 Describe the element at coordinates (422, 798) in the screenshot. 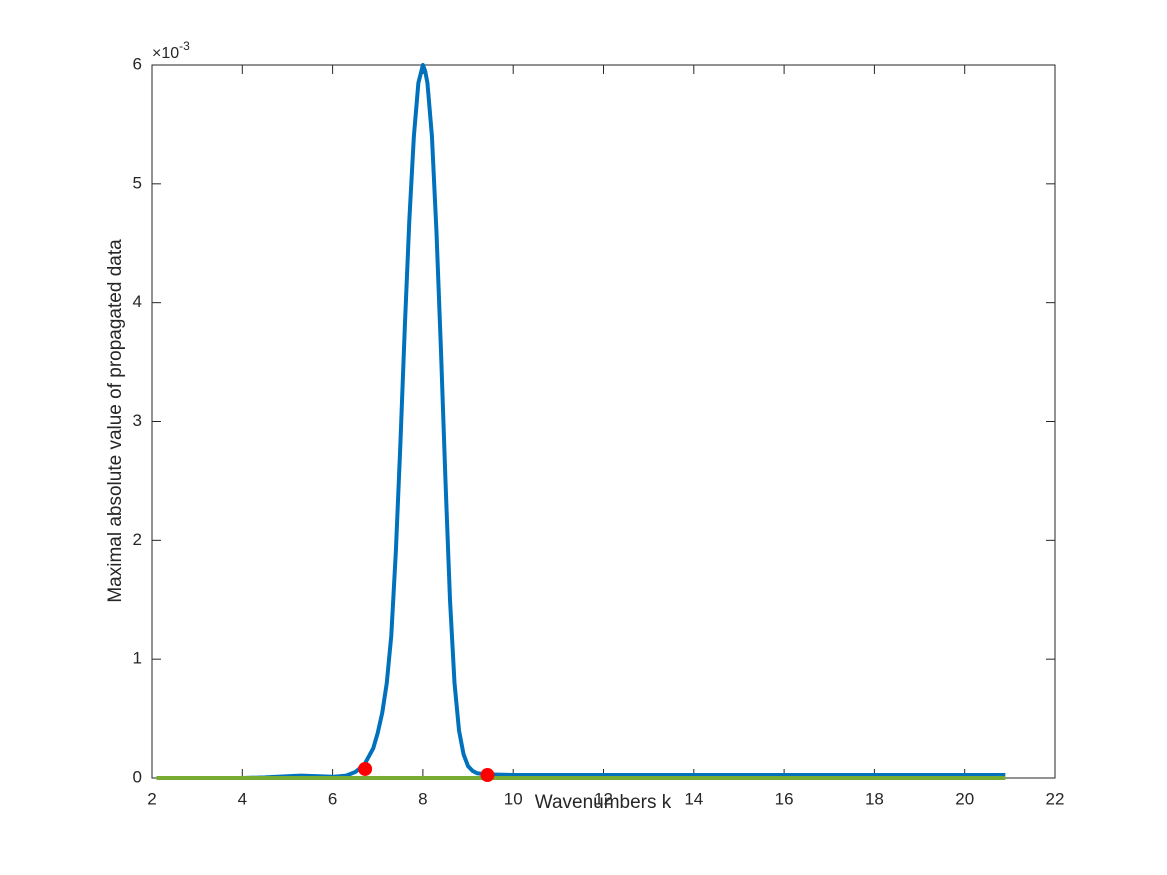

I see `x-tick-label: 8` at that location.